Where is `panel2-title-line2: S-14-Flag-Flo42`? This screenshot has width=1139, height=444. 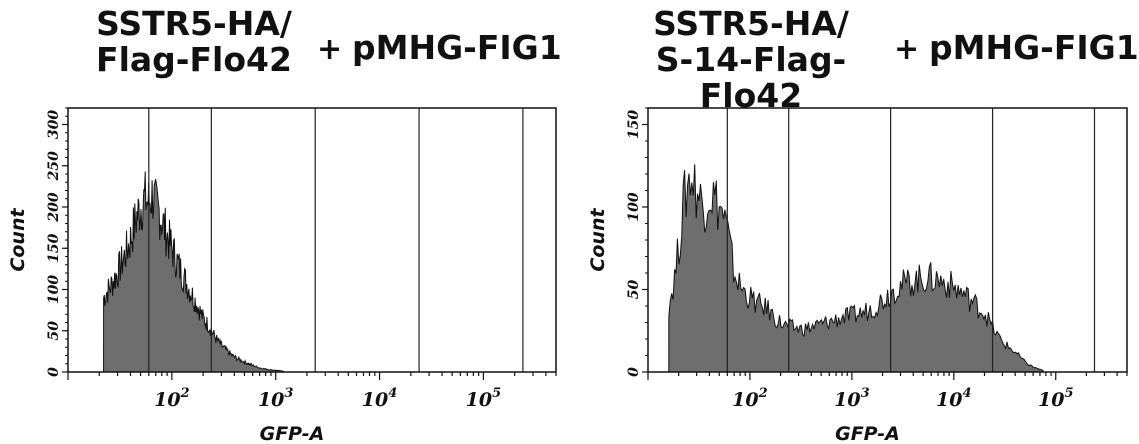 panel2-title-line2: S-14-Flag-Flo42 is located at coordinates (751, 77).